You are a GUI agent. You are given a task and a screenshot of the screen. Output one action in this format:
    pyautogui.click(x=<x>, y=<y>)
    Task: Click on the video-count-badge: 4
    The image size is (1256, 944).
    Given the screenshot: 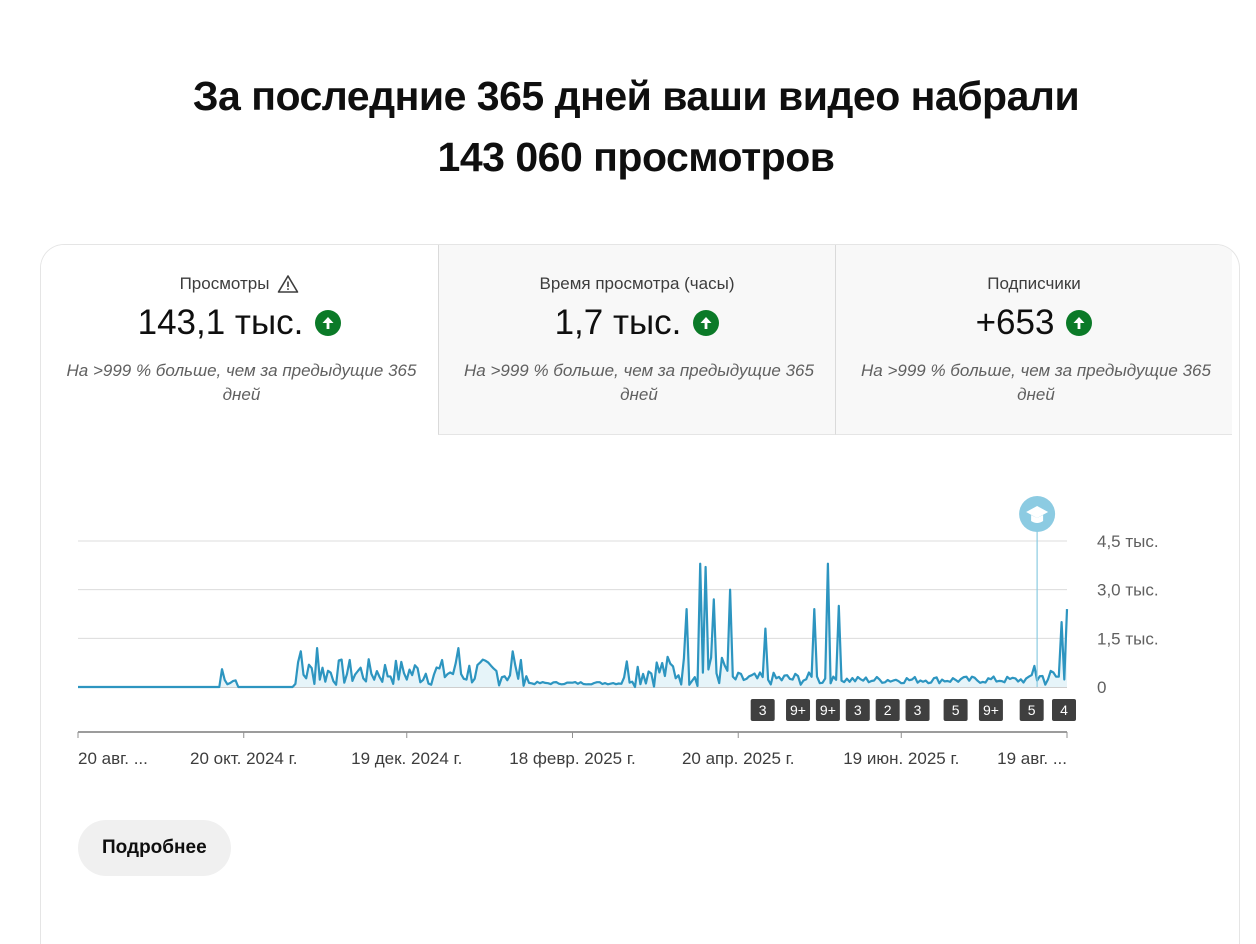 What is the action you would take?
    pyautogui.click(x=1064, y=710)
    